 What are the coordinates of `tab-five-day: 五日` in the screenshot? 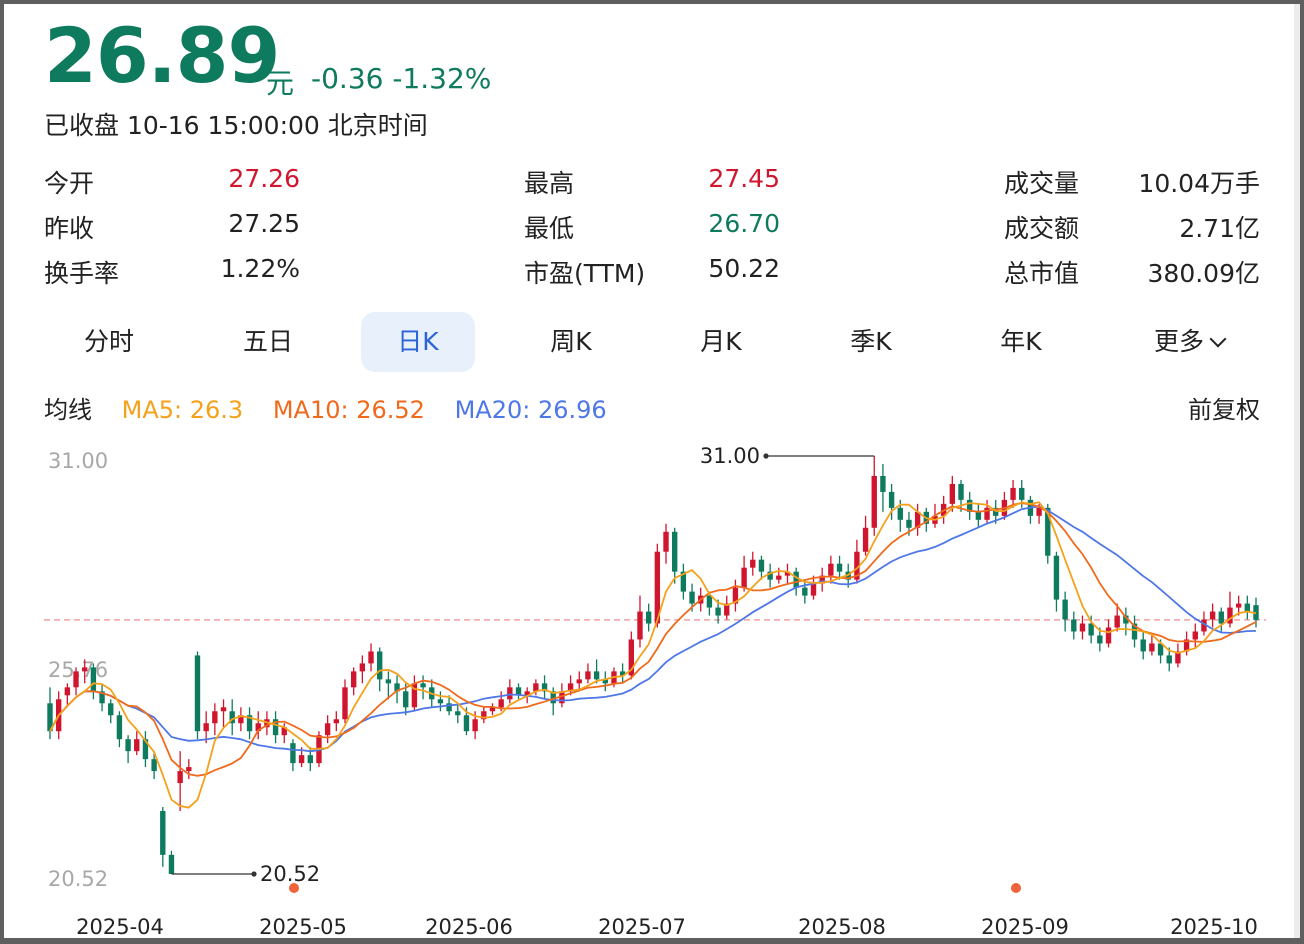 It's located at (267, 341).